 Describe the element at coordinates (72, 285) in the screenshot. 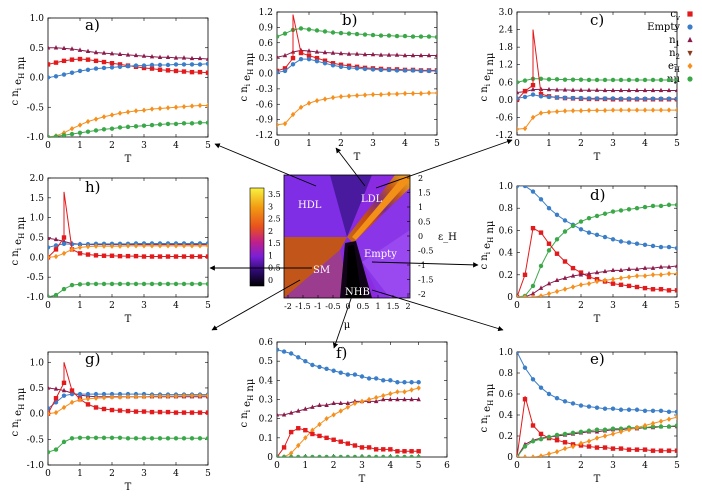

I see `panel-h-point-nmu` at that location.